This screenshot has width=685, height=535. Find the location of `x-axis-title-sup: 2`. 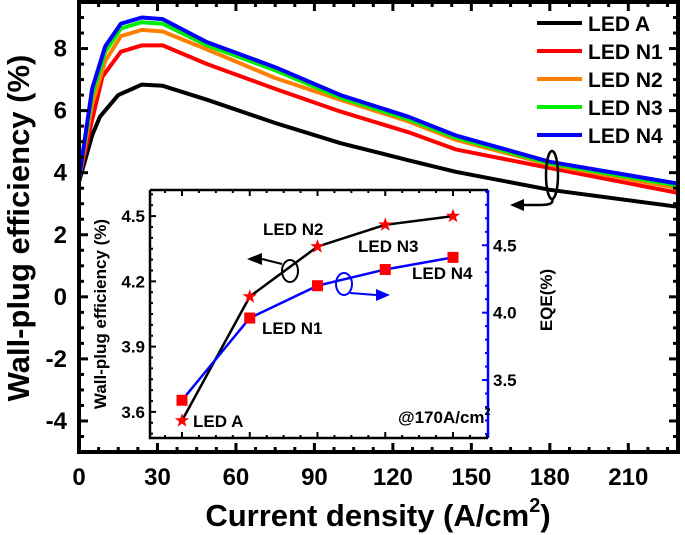

x-axis-title-sup: 2 is located at coordinates (534, 506).